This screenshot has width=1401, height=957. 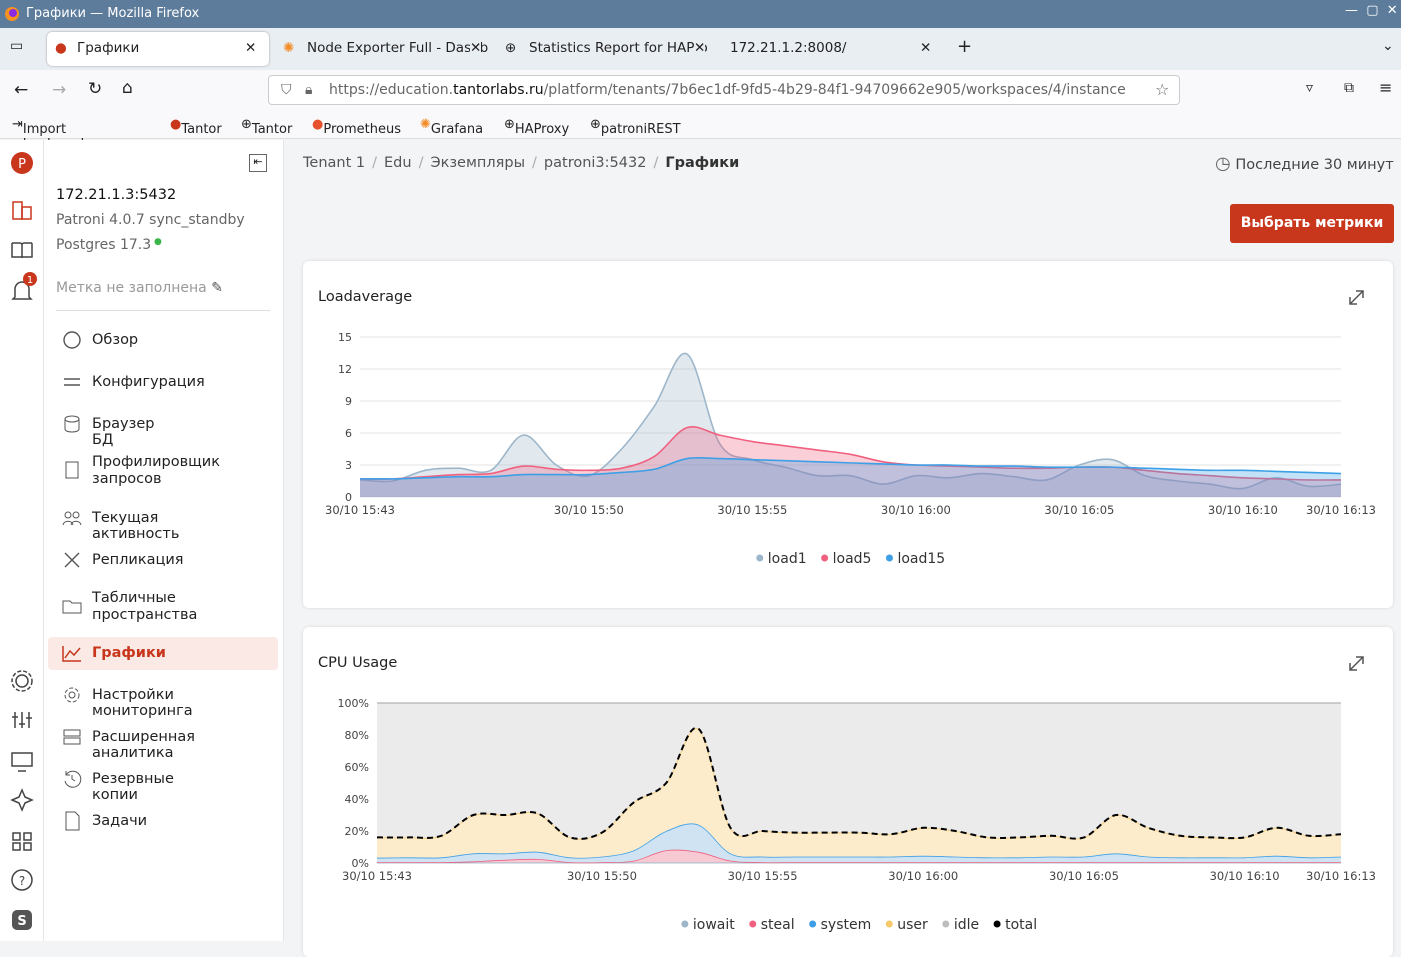 What do you see at coordinates (510, 48) in the screenshot?
I see `tab-icon: ⊕` at bounding box center [510, 48].